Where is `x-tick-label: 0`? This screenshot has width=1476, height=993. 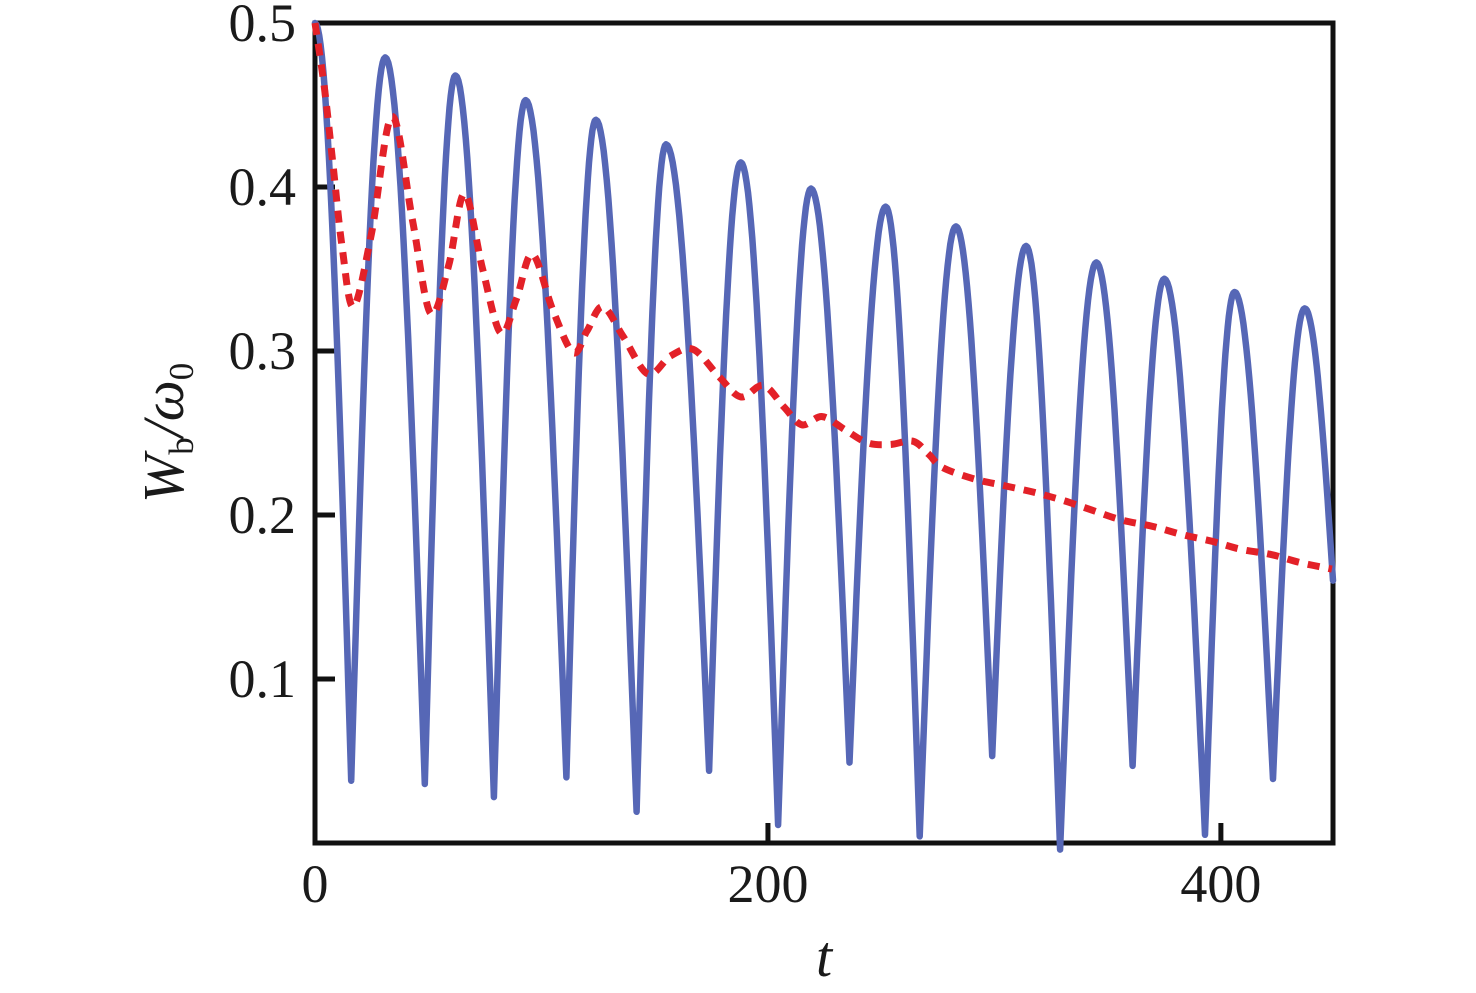
x-tick-label: 0 is located at coordinates (315, 884).